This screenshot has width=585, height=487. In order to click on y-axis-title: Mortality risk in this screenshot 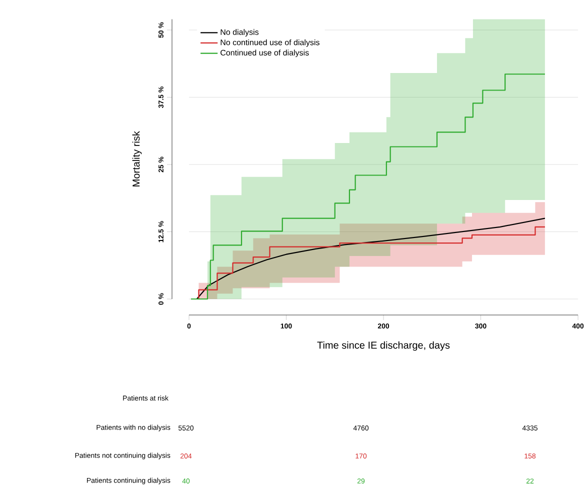, I will do `click(137, 158)`.